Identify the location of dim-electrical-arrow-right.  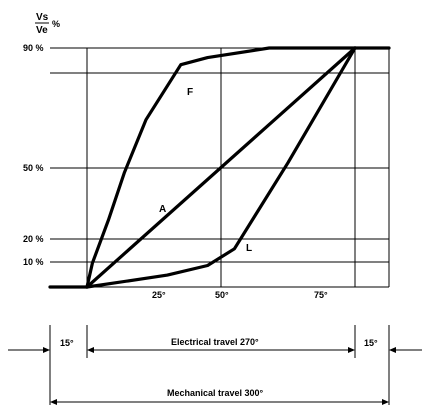
(351, 350).